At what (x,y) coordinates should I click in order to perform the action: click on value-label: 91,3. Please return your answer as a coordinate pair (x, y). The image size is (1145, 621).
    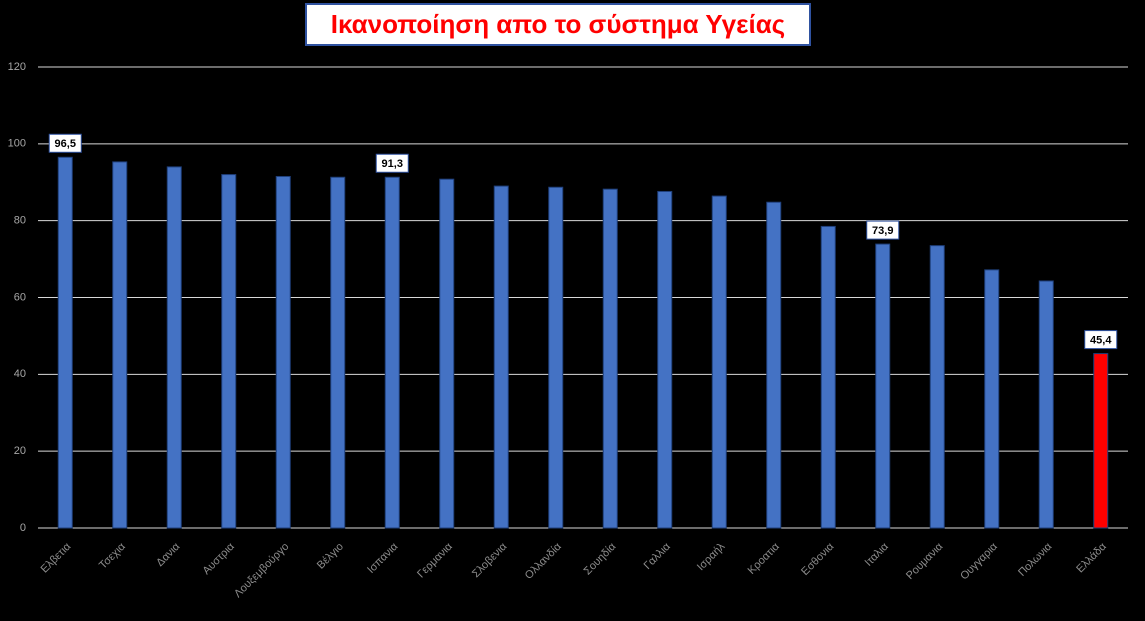
    Looking at the image, I should click on (392, 164).